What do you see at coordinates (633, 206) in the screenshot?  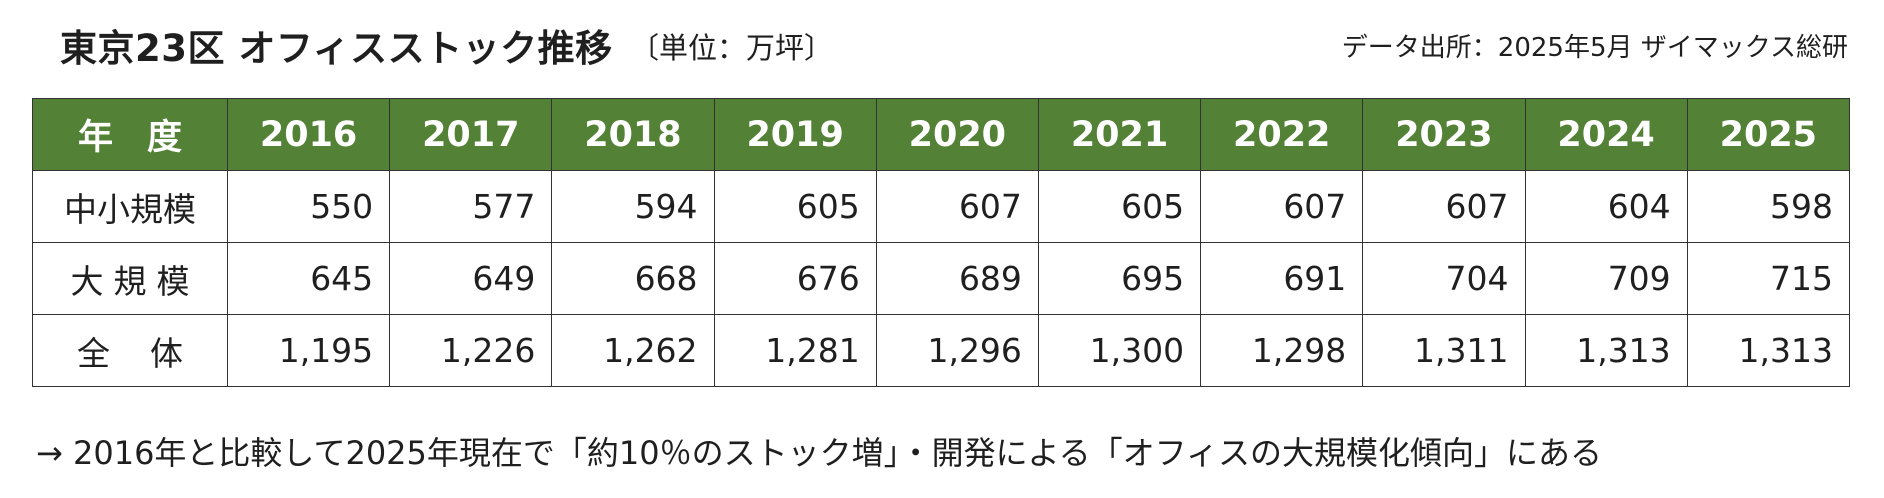 I see `table-cell: 594` at bounding box center [633, 206].